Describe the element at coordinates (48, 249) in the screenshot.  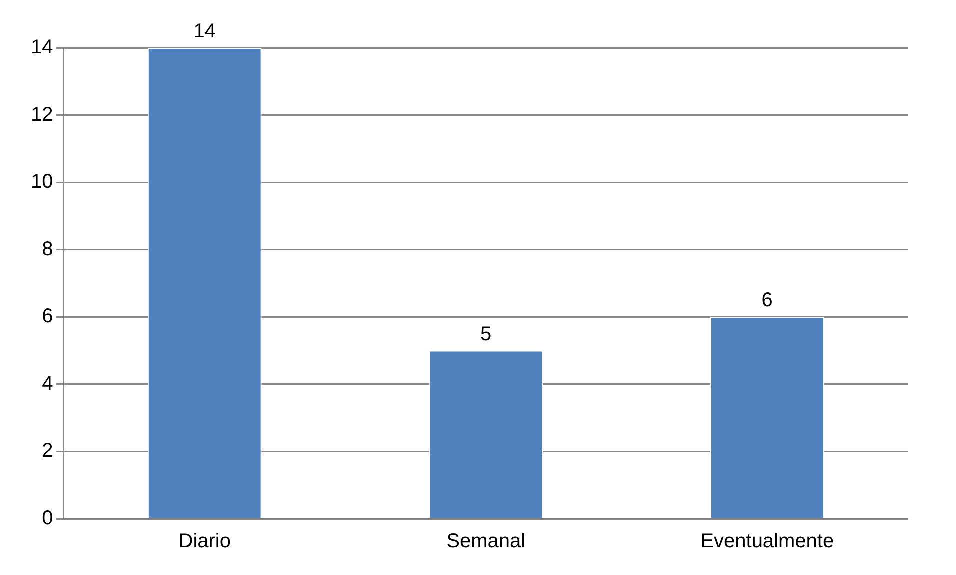
I see `y-tick-label: 8` at that location.